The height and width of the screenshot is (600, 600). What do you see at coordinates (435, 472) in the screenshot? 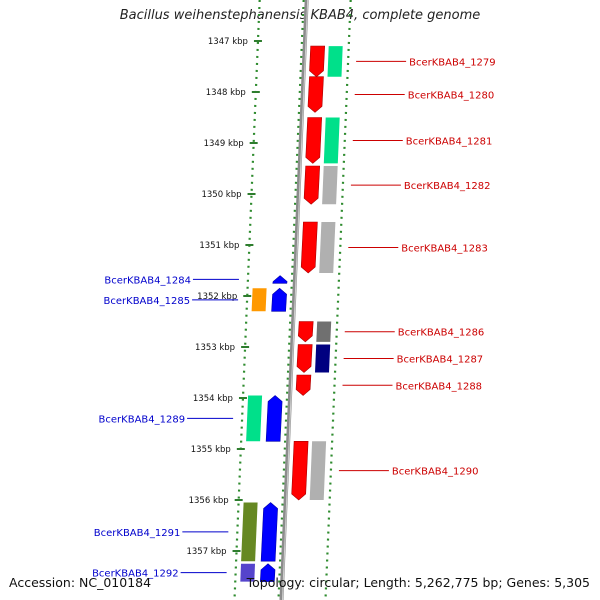
I see `gene-label-minus: BcerKBAB4_1290` at bounding box center [435, 472].